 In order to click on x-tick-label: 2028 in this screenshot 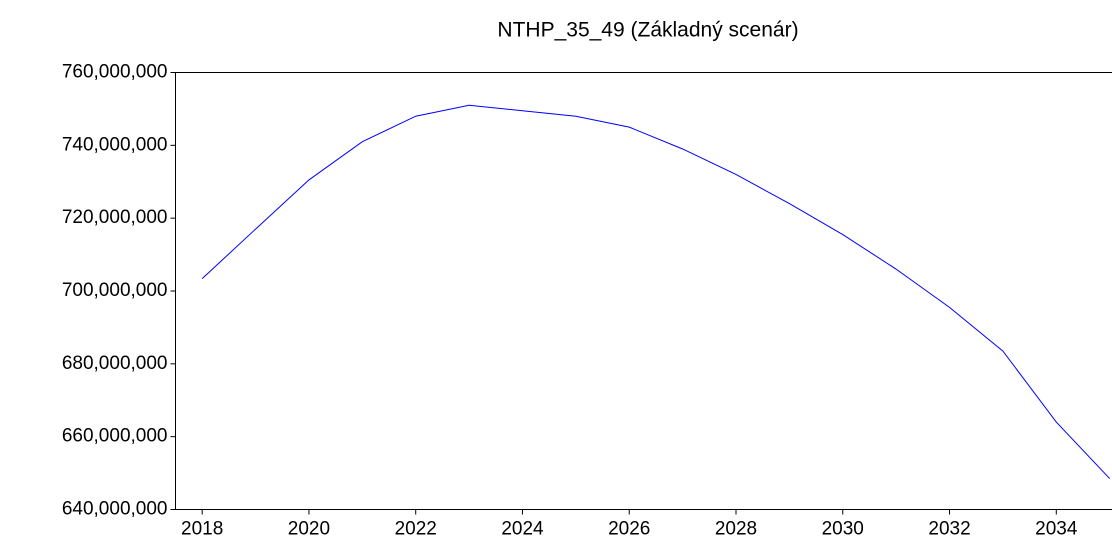, I will do `click(736, 529)`.